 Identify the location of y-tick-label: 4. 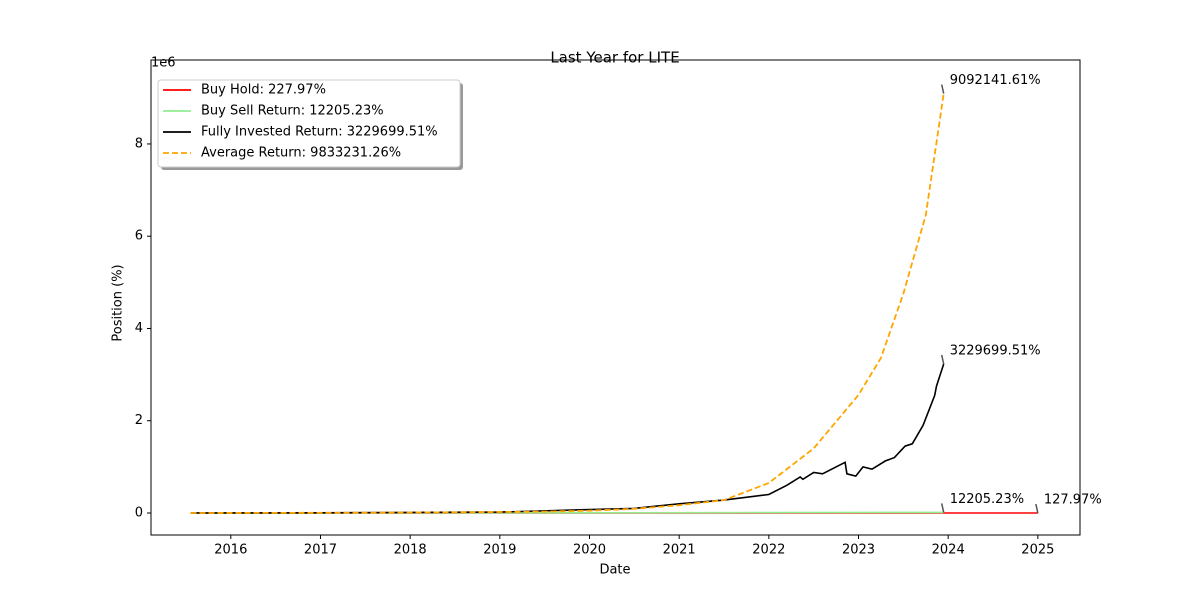
(139, 328).